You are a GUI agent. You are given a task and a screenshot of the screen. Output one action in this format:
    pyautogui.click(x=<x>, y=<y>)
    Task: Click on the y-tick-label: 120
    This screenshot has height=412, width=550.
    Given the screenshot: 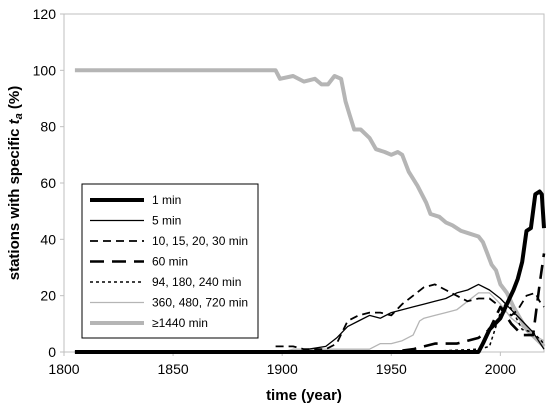 What is the action you would take?
    pyautogui.click(x=45, y=14)
    